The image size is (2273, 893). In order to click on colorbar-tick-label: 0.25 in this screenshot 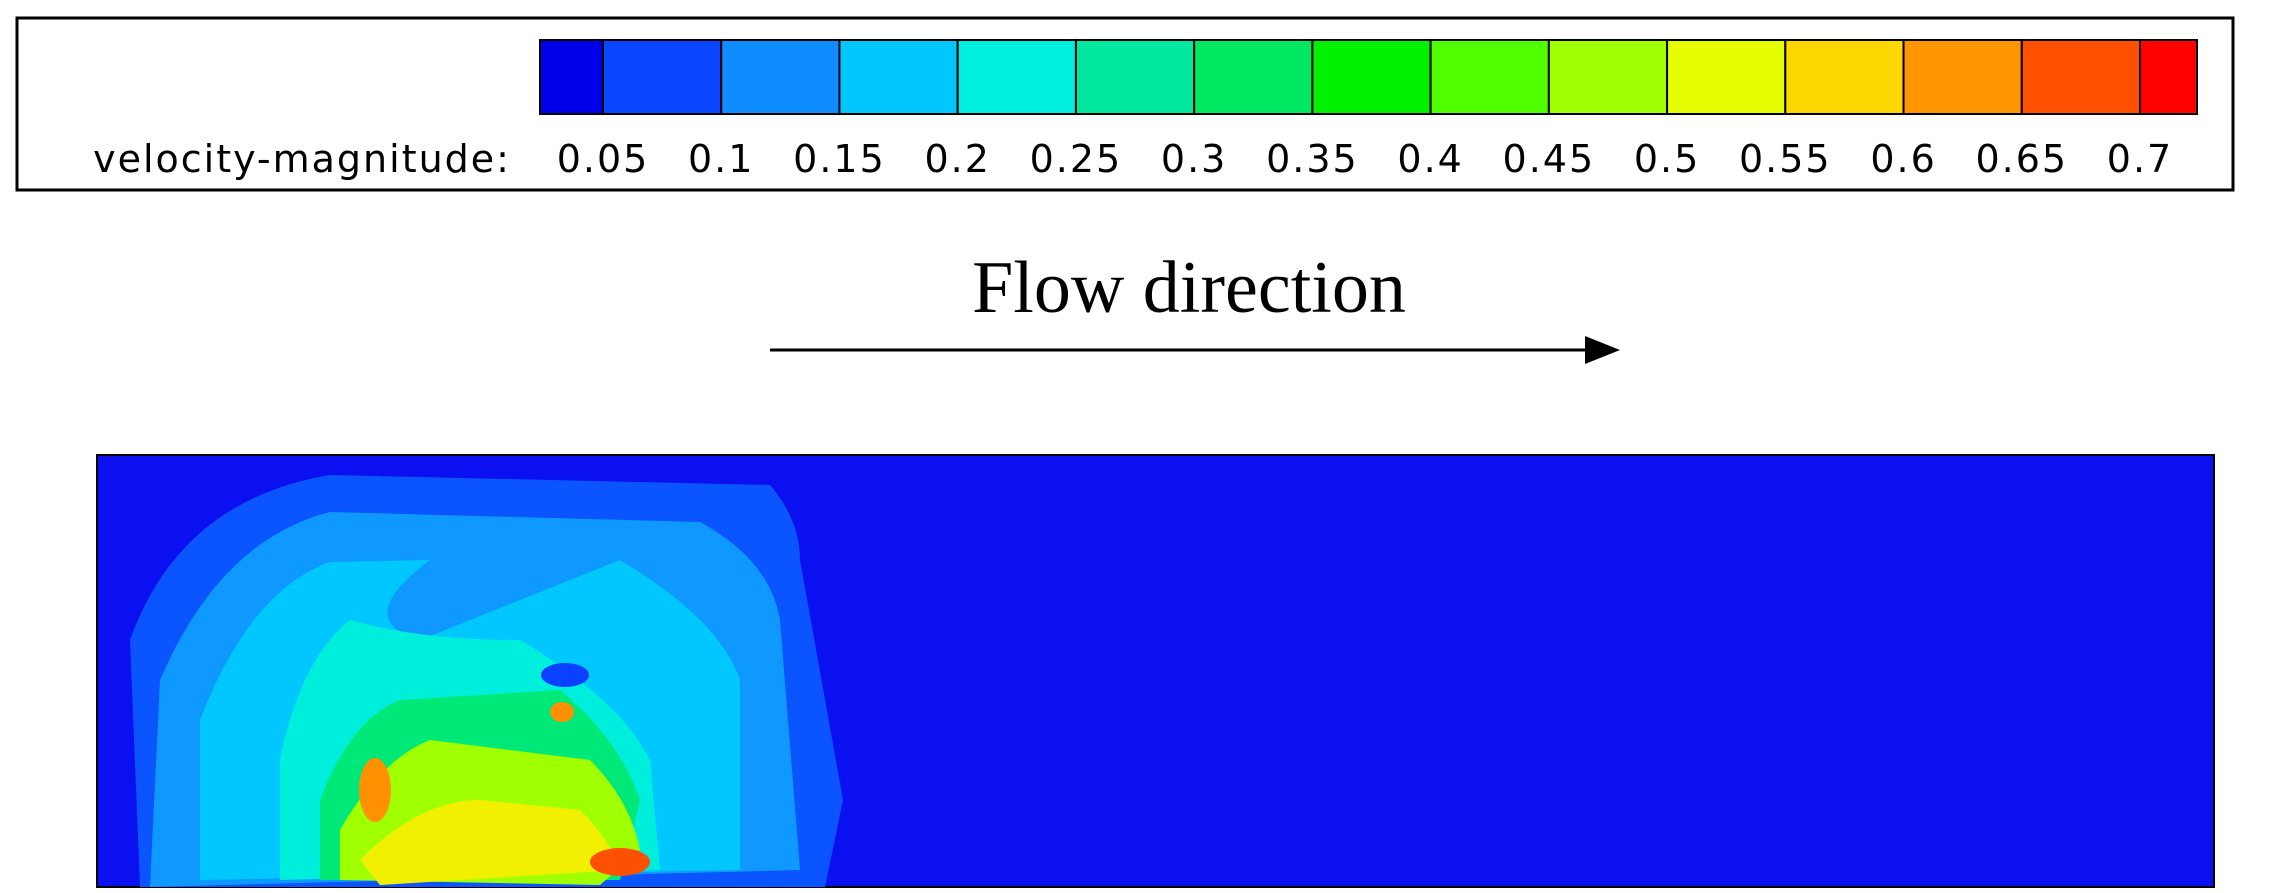, I will do `click(1076, 159)`.